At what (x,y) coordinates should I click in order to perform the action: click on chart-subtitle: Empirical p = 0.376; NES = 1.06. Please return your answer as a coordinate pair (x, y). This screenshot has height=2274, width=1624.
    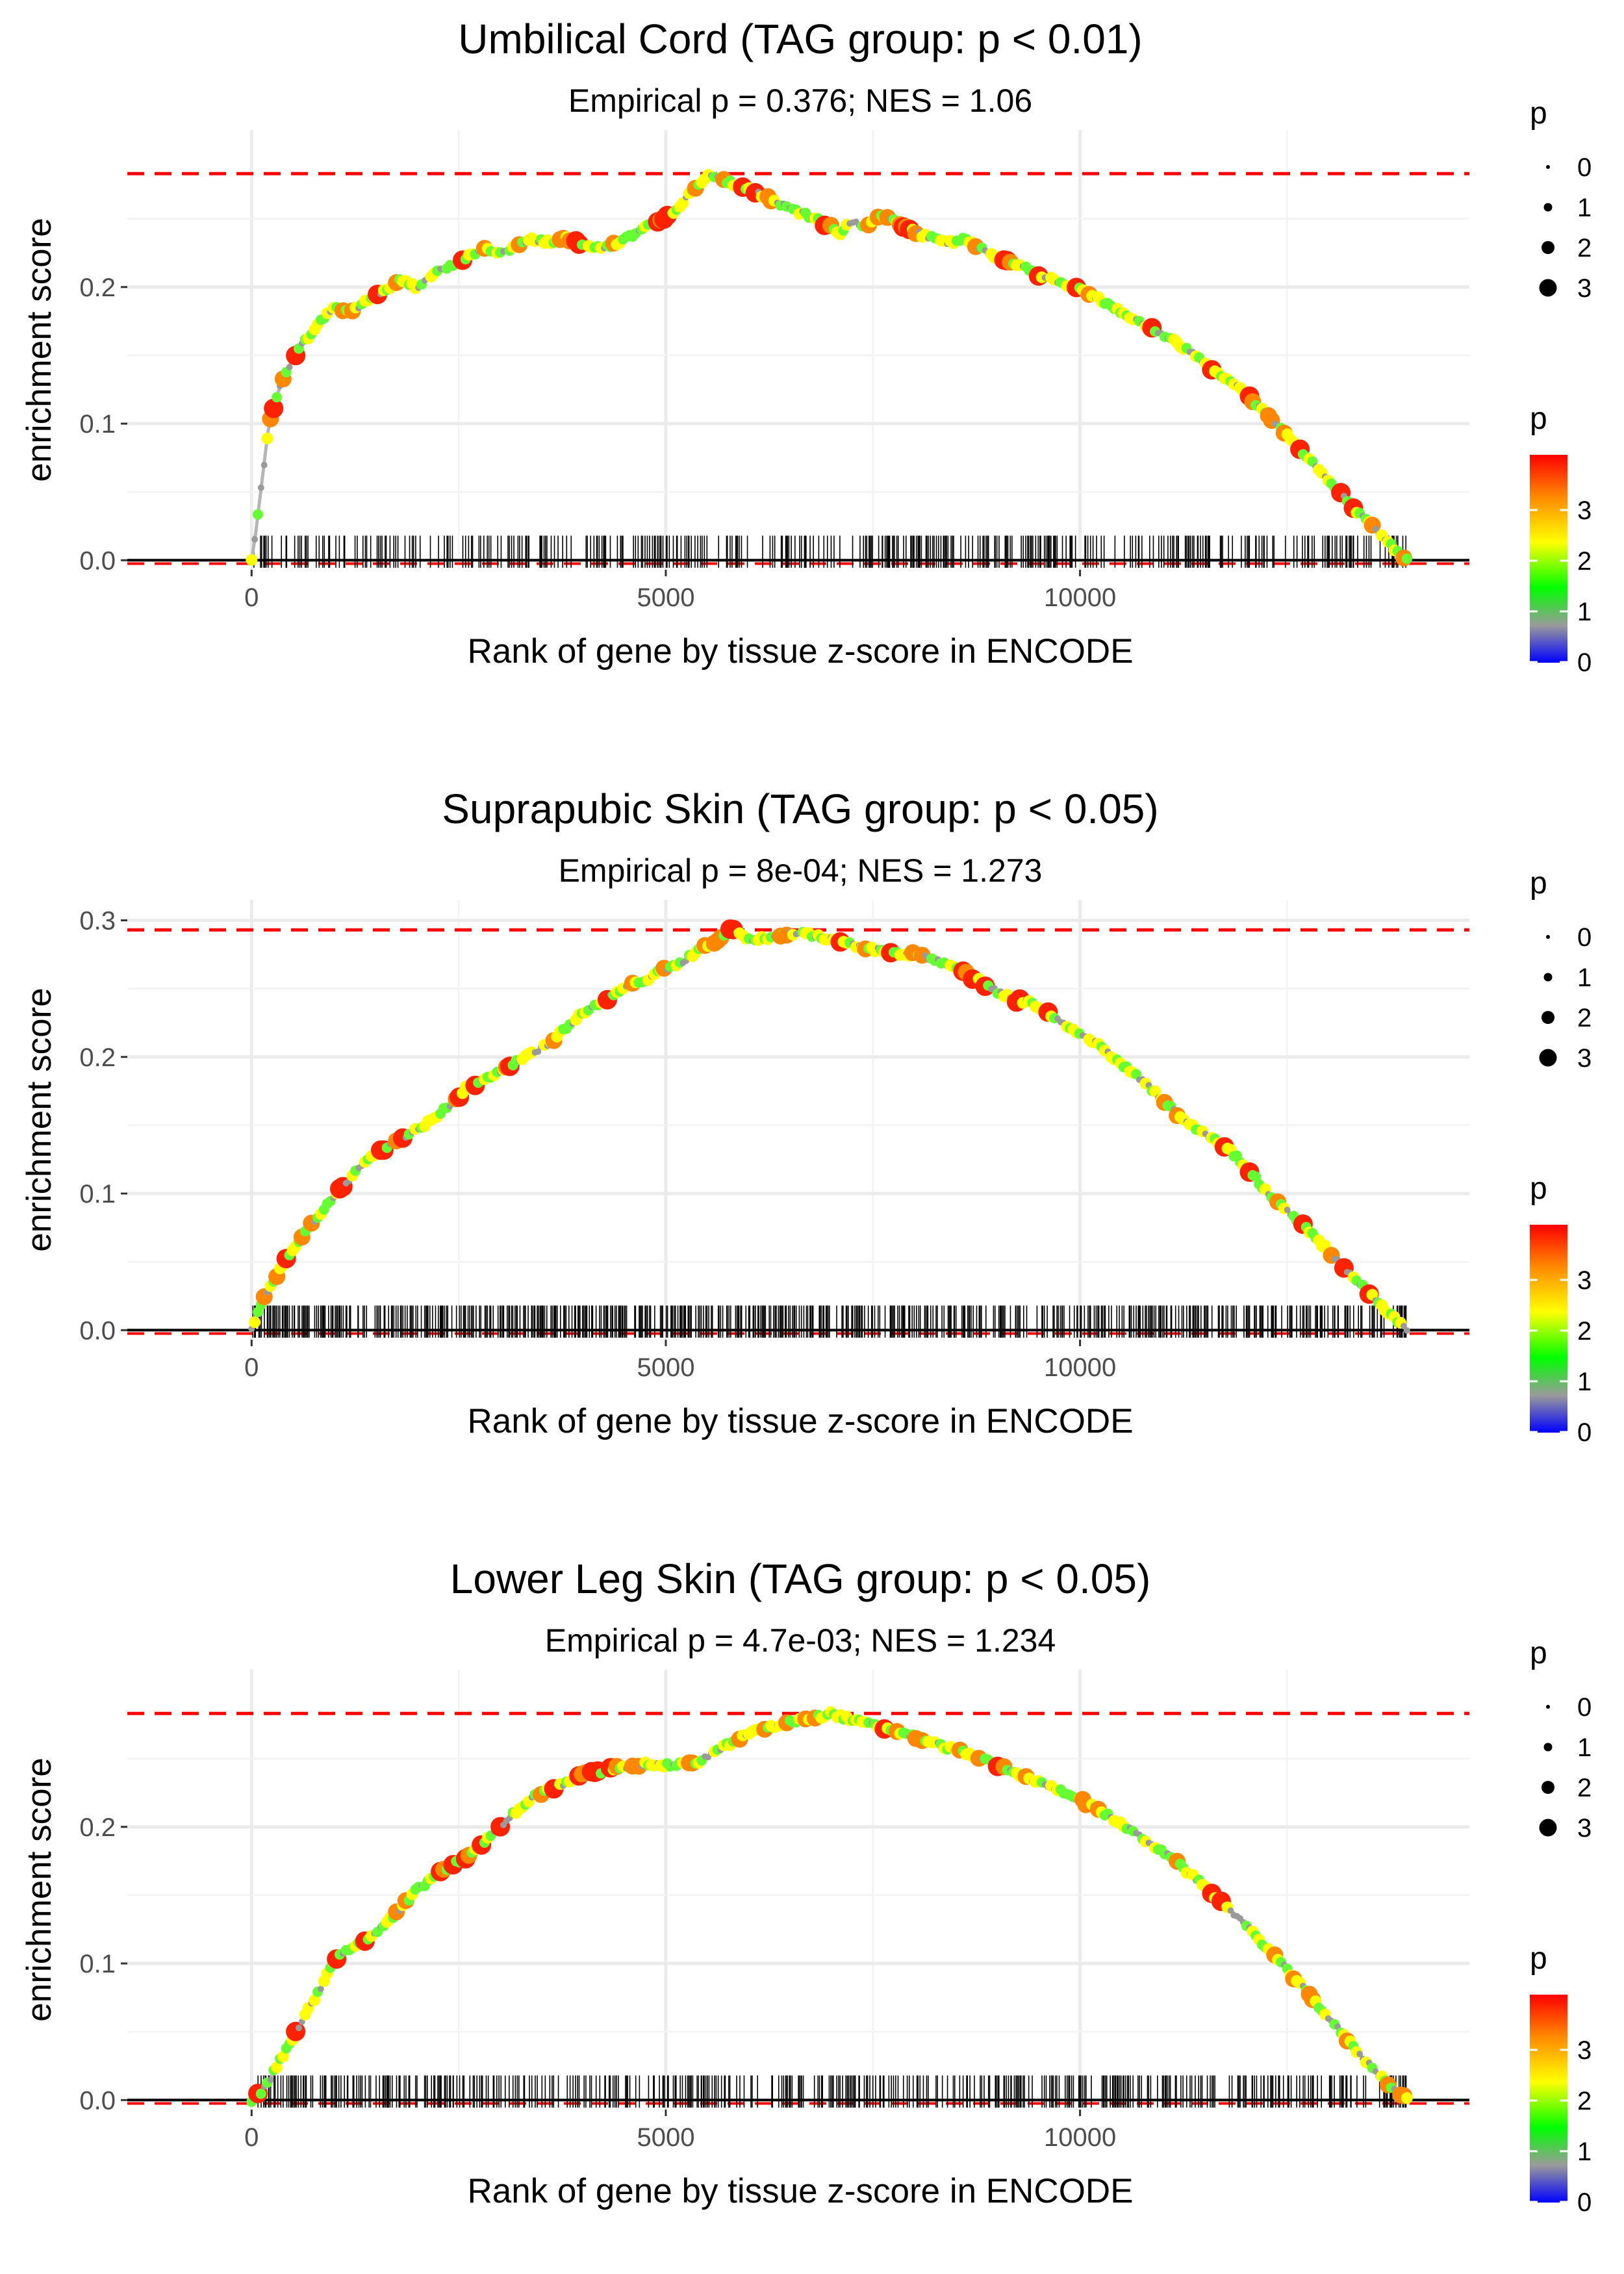
    Looking at the image, I should click on (800, 101).